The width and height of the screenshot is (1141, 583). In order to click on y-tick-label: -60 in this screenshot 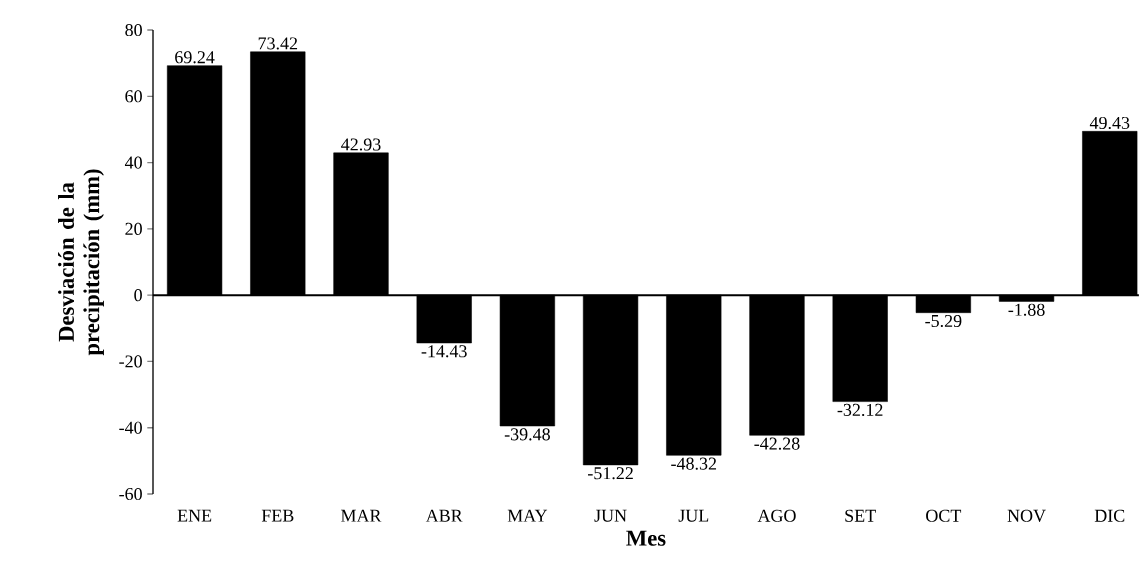, I will do `click(130, 494)`.